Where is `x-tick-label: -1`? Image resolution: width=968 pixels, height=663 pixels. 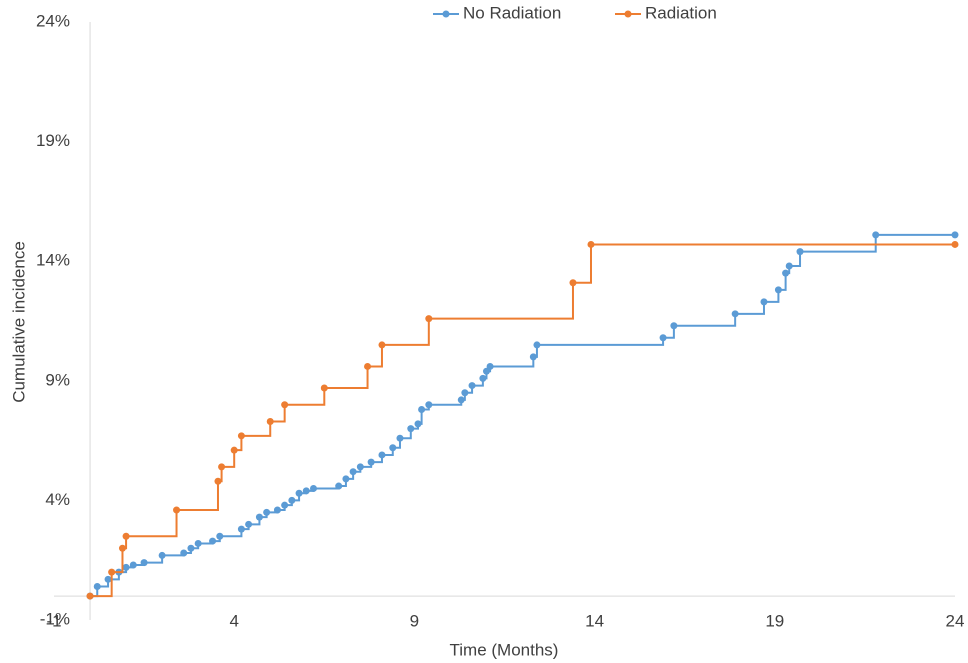 x-tick-label: -1 is located at coordinates (53, 620).